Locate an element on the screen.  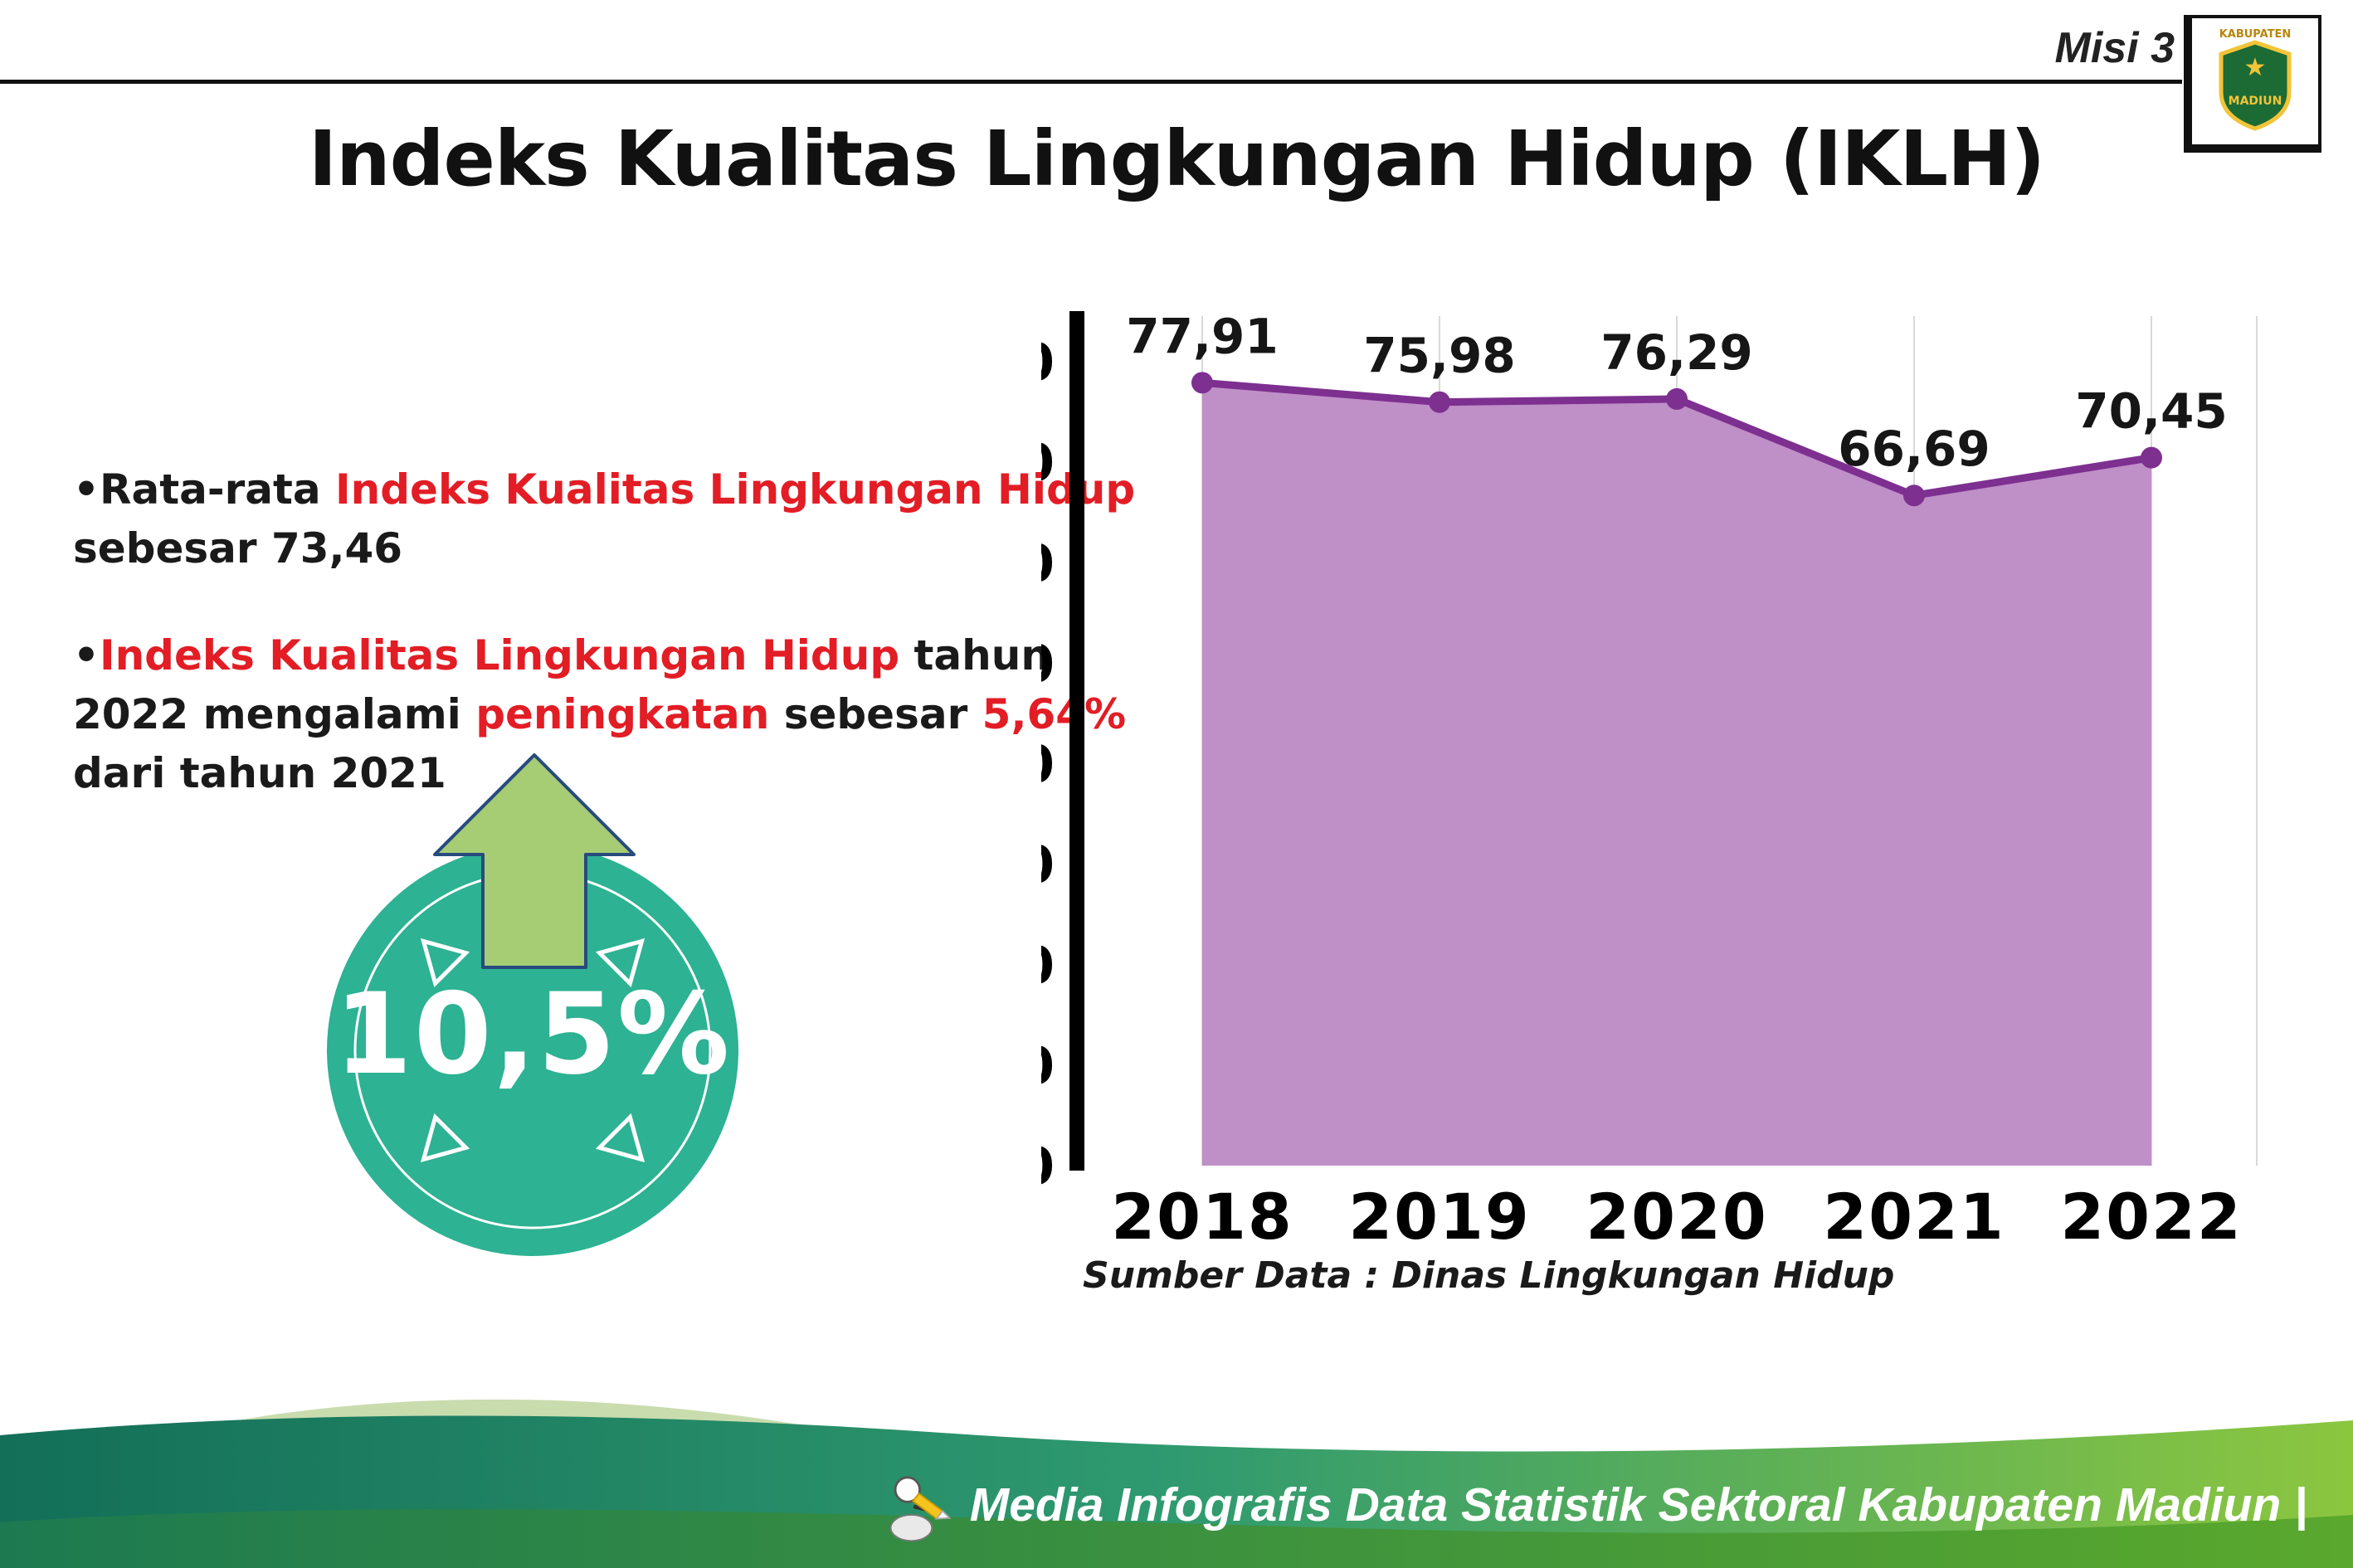
y-tick-label: 40 is located at coordinates (1048, 764).